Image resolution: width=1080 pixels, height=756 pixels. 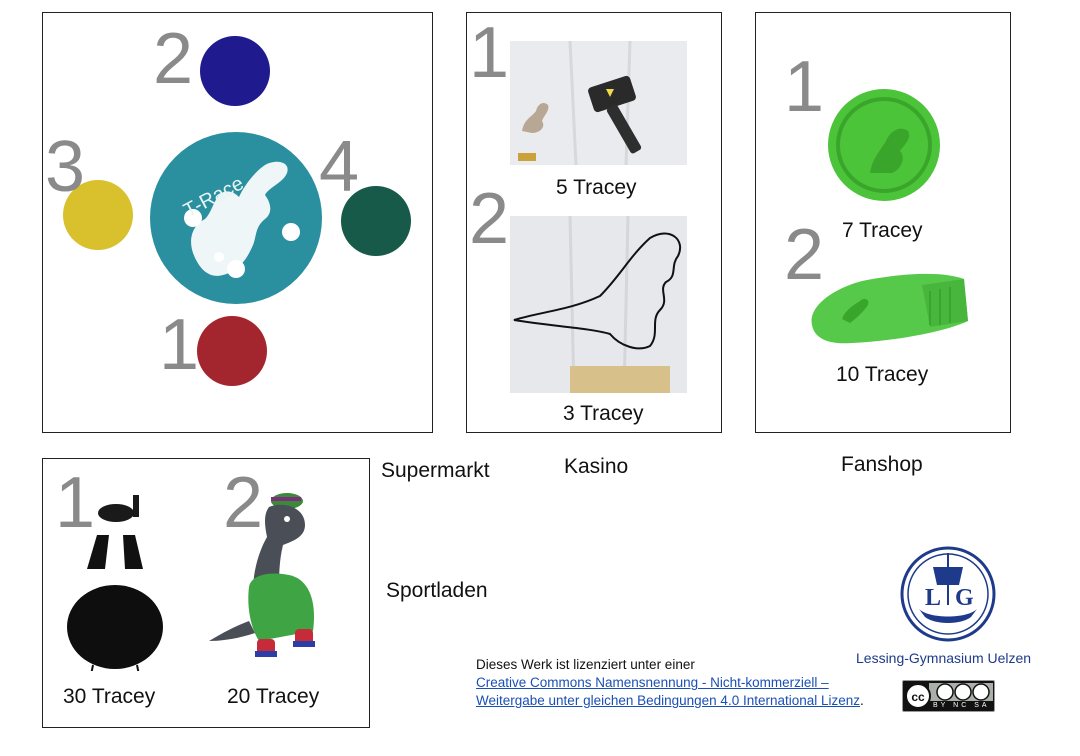 What do you see at coordinates (435, 470) in the screenshot?
I see `label-supermarkt: Supermarkt` at bounding box center [435, 470].